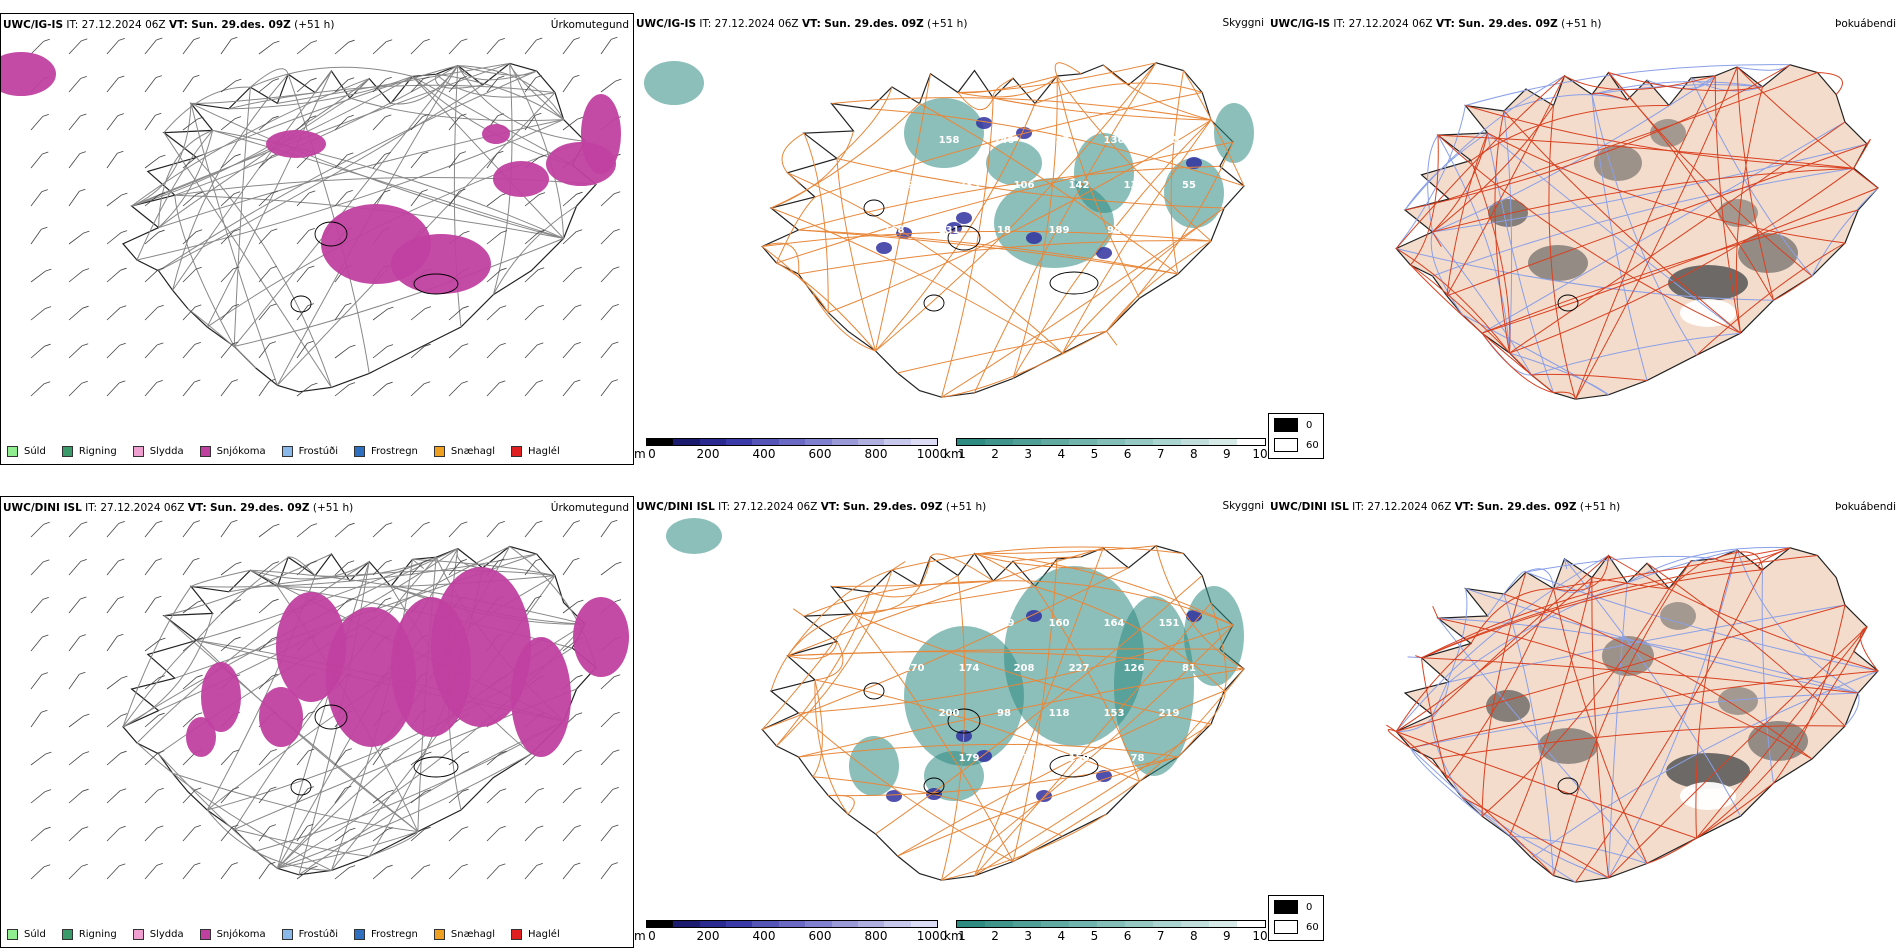 This screenshot has width=1900, height=950. Describe the element at coordinates (1286, 927) in the screenshot. I see `fog-opacity-swatch` at that location.